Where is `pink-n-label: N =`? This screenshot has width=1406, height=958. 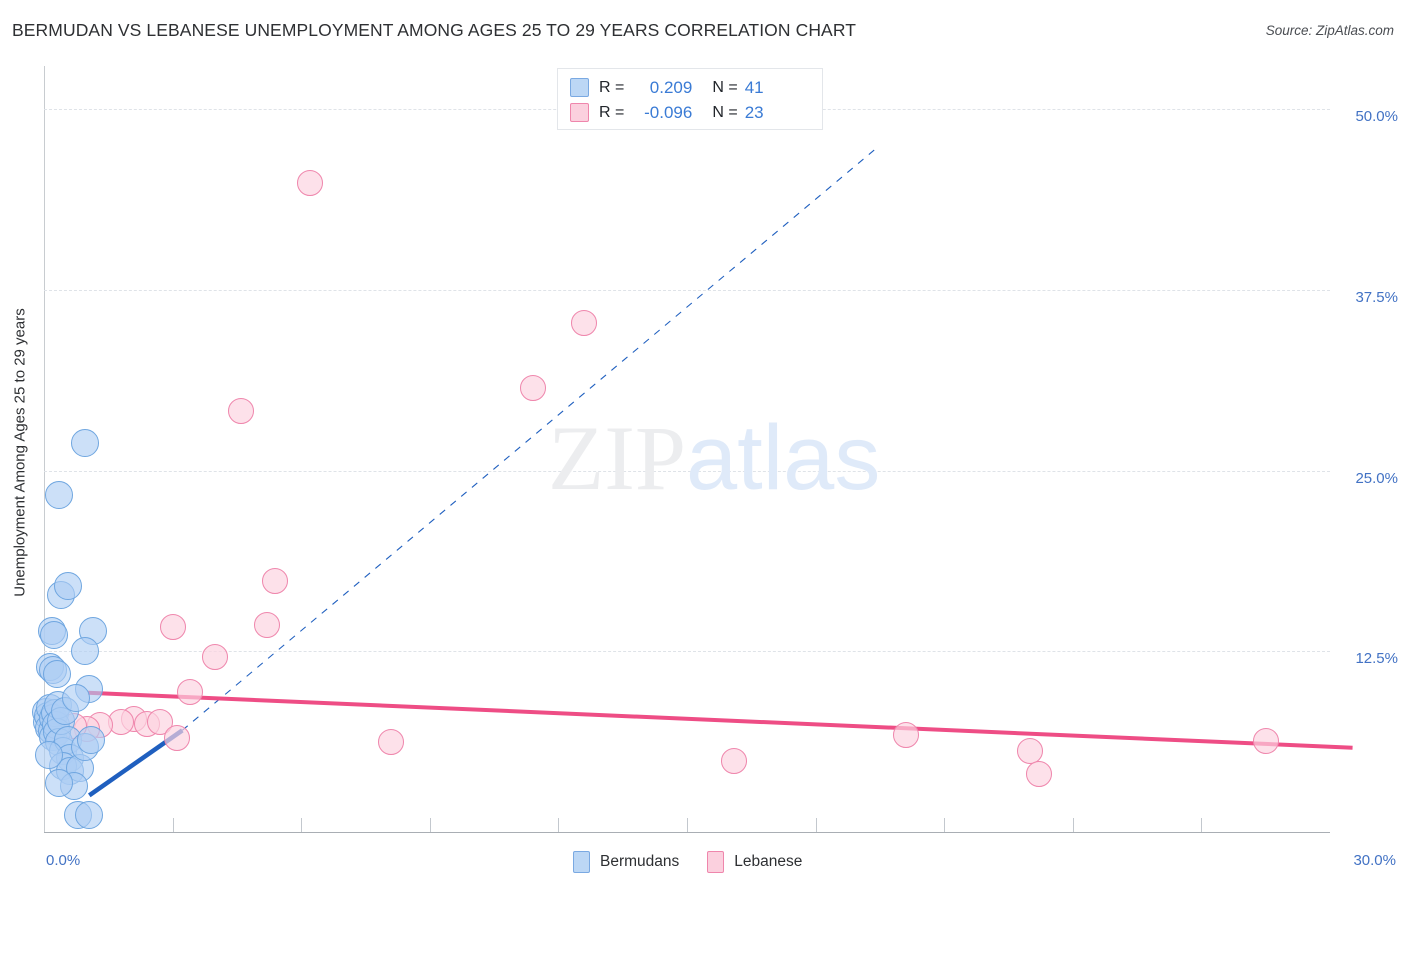
pink-n-label: N = is located at coordinates (725, 112).